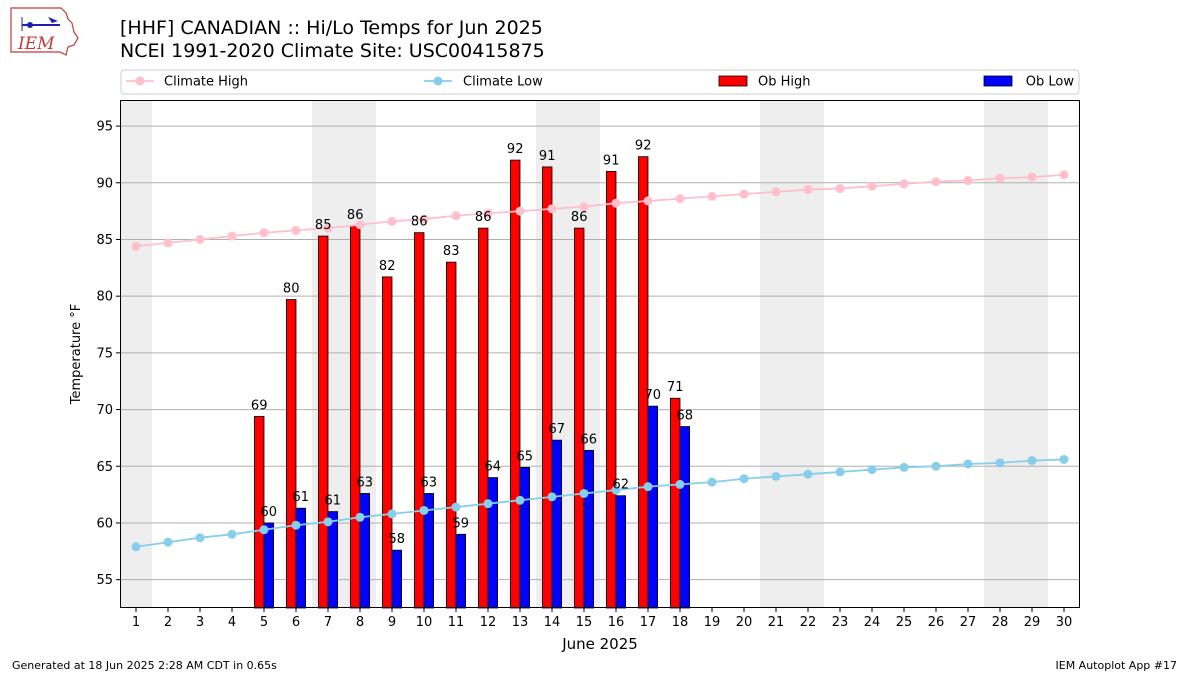 The image size is (1200, 675). Describe the element at coordinates (488, 622) in the screenshot. I see `x-tick-label-12: 12` at that location.